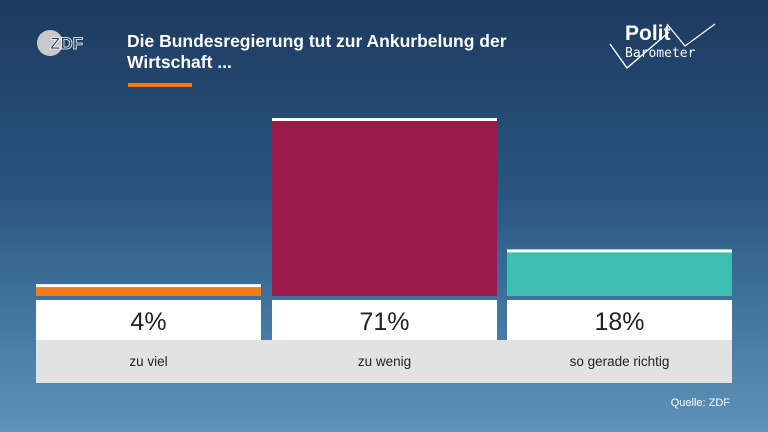 The image size is (768, 432). I want to click on checkmark-icon, so click(662, 46).